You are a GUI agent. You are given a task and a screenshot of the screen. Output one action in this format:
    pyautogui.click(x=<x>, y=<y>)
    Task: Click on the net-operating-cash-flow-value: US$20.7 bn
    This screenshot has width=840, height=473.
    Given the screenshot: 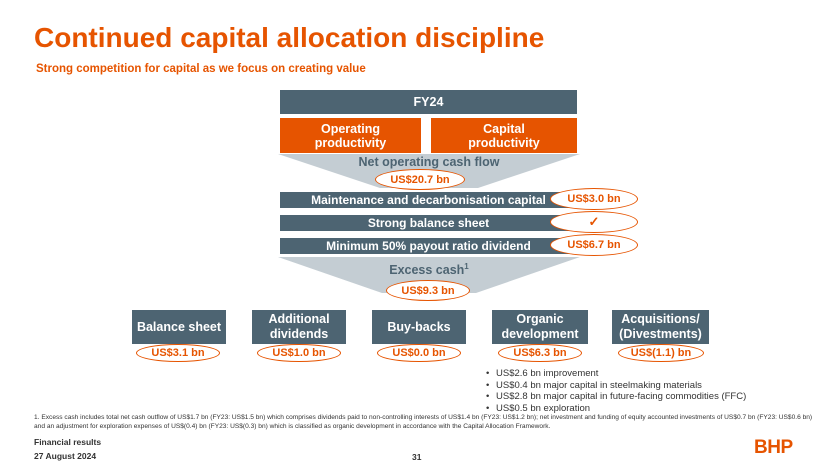 What is the action you would take?
    pyautogui.click(x=420, y=179)
    